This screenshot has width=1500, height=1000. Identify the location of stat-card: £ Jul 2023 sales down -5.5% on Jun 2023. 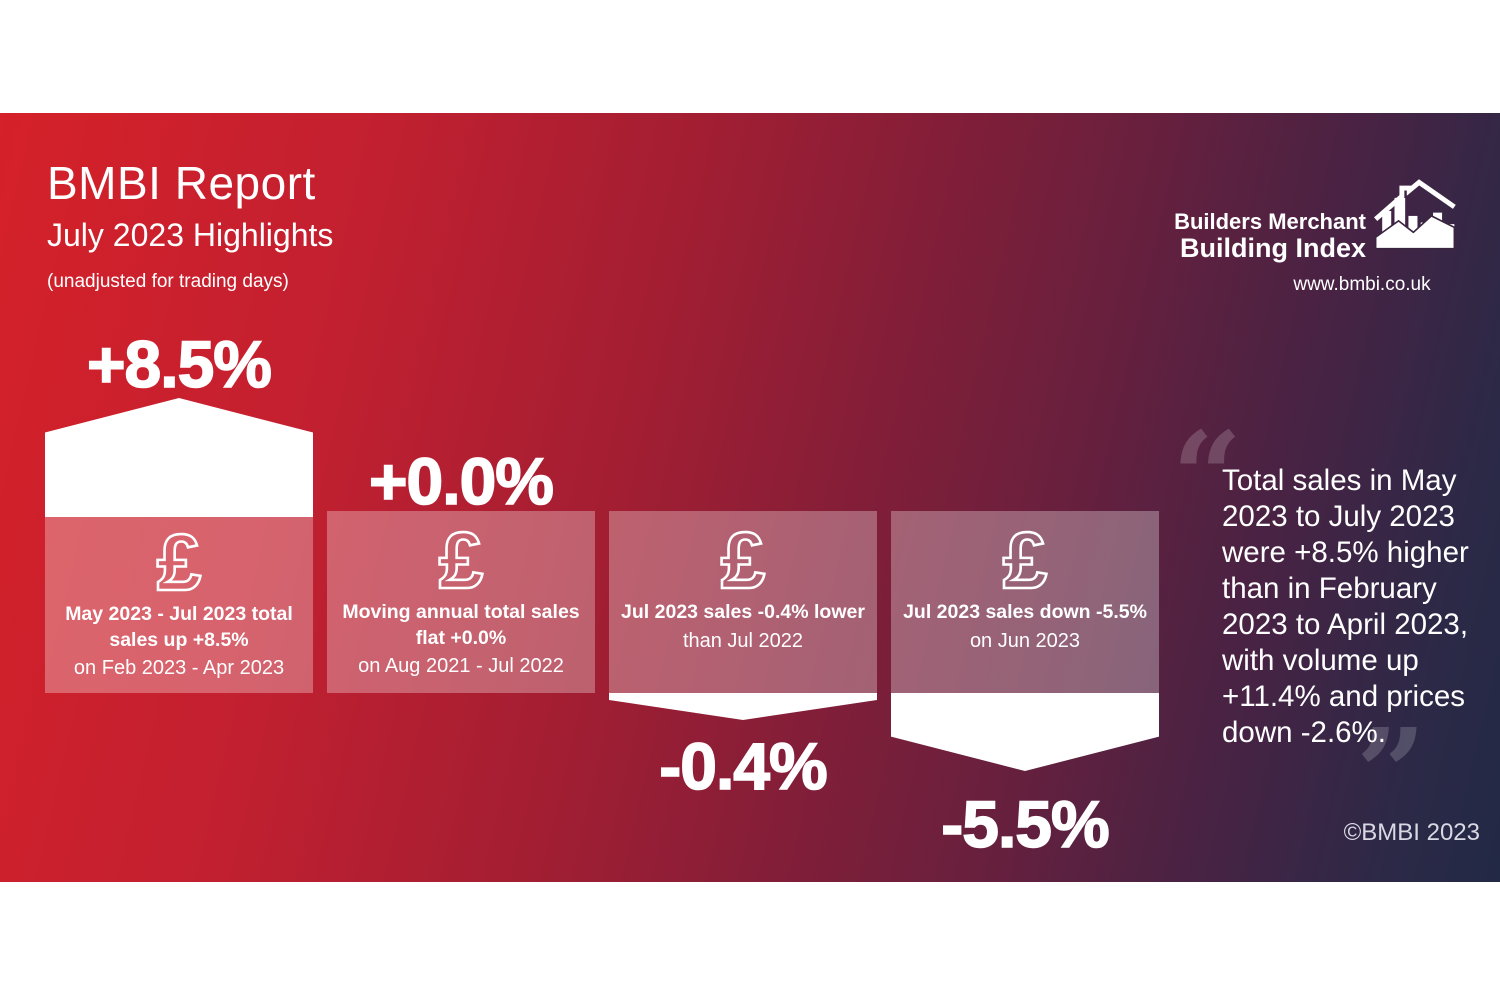
(1025, 602).